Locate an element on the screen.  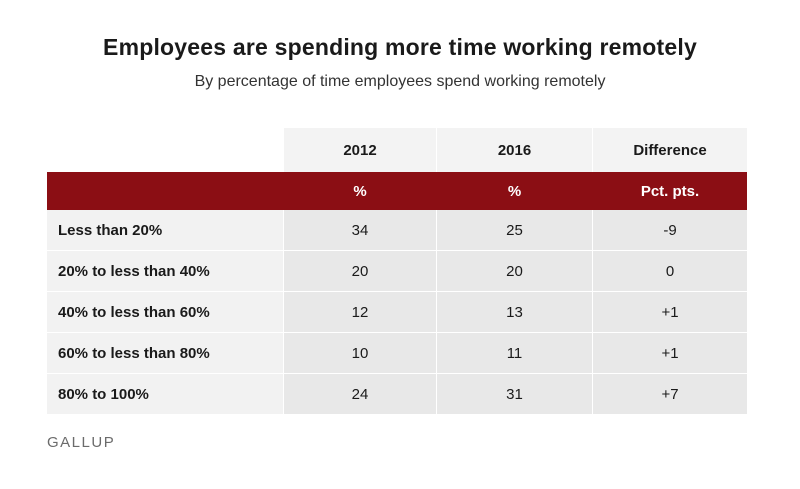
column-header-2016: 2016 is located at coordinates (514, 150).